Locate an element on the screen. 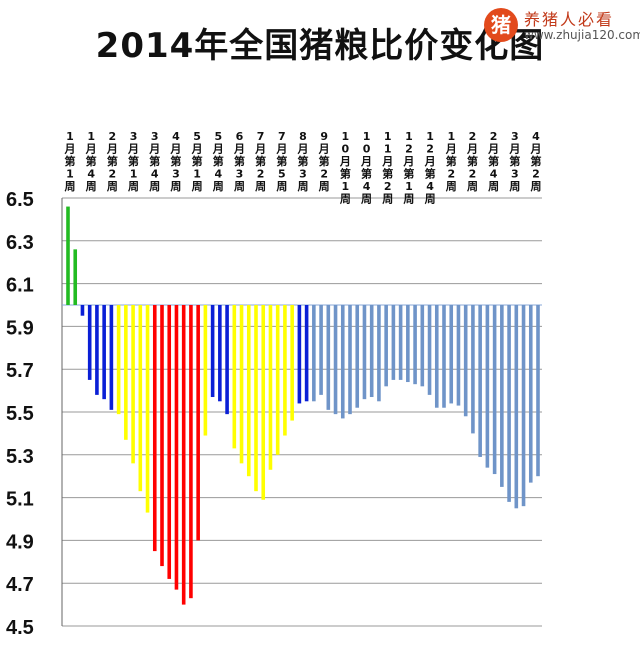  x-tick-label: 1 2 月第 4 周 is located at coordinates (430, 168).